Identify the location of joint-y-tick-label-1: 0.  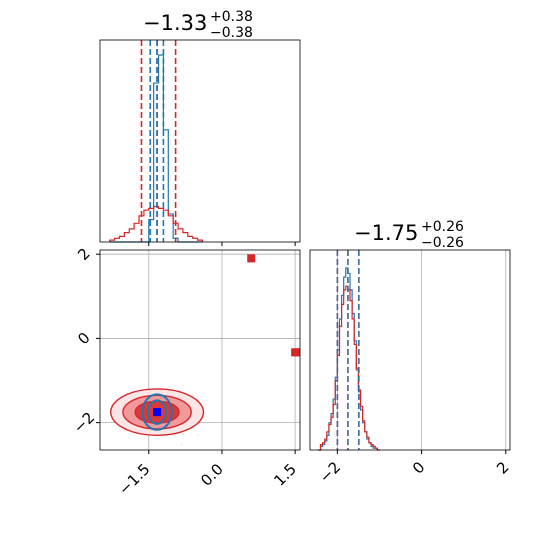
(83, 338).